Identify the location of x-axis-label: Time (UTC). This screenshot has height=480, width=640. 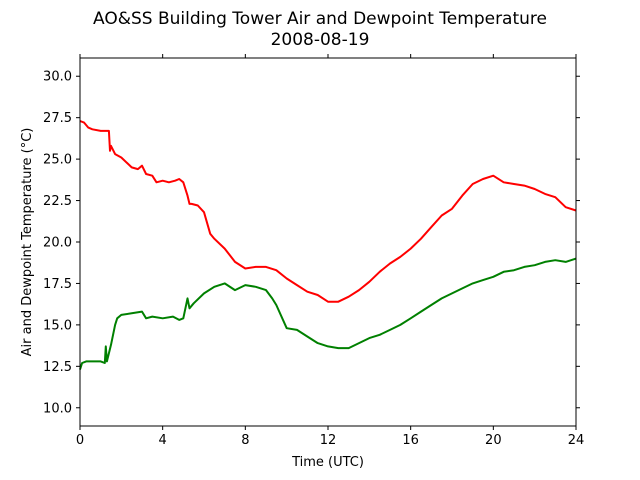
(327, 462).